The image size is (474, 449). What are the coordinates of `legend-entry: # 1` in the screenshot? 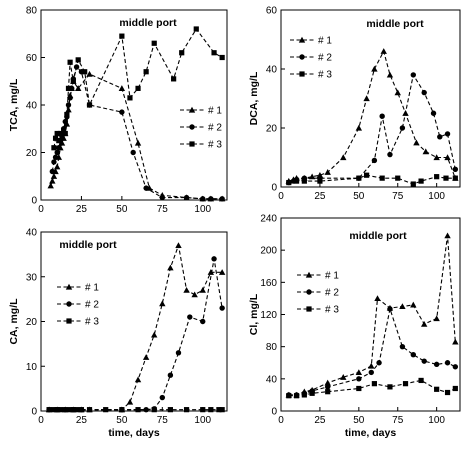 It's located at (311, 41).